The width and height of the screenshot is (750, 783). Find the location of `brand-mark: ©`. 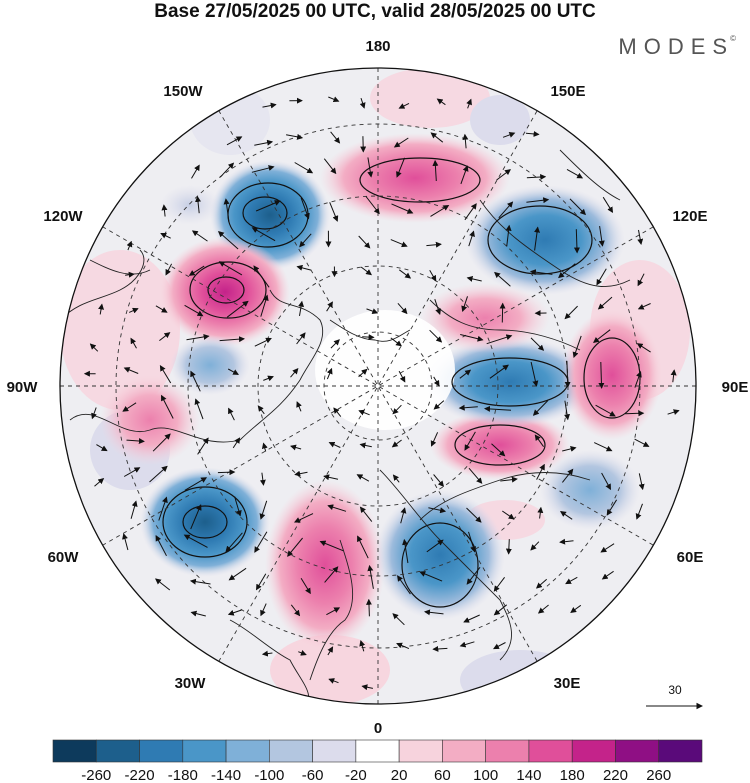

brand-mark: © is located at coordinates (733, 38).